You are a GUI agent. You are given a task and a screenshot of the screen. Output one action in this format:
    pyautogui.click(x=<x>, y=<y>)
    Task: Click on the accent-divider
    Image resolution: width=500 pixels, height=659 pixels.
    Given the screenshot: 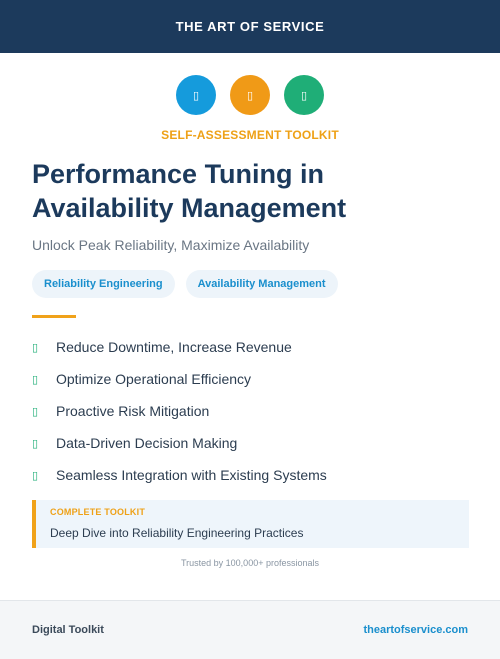 What is the action you would take?
    pyautogui.click(x=54, y=316)
    